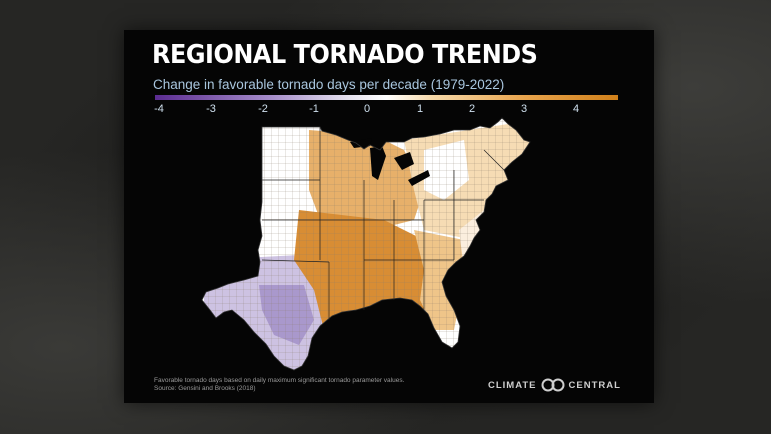  Describe the element at coordinates (404, 161) in the screenshot. I see `lake-huron` at that location.